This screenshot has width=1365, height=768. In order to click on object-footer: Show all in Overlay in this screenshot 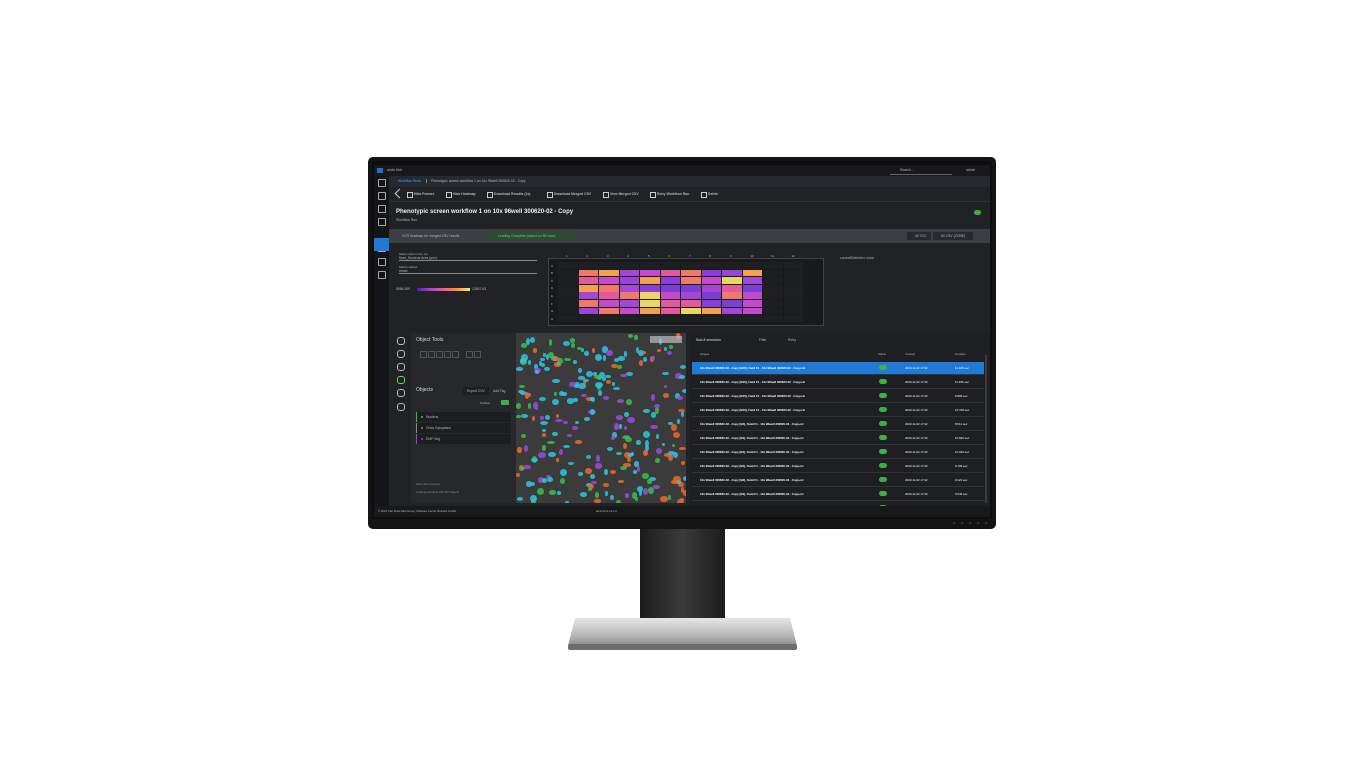, I will do `click(428, 484)`.